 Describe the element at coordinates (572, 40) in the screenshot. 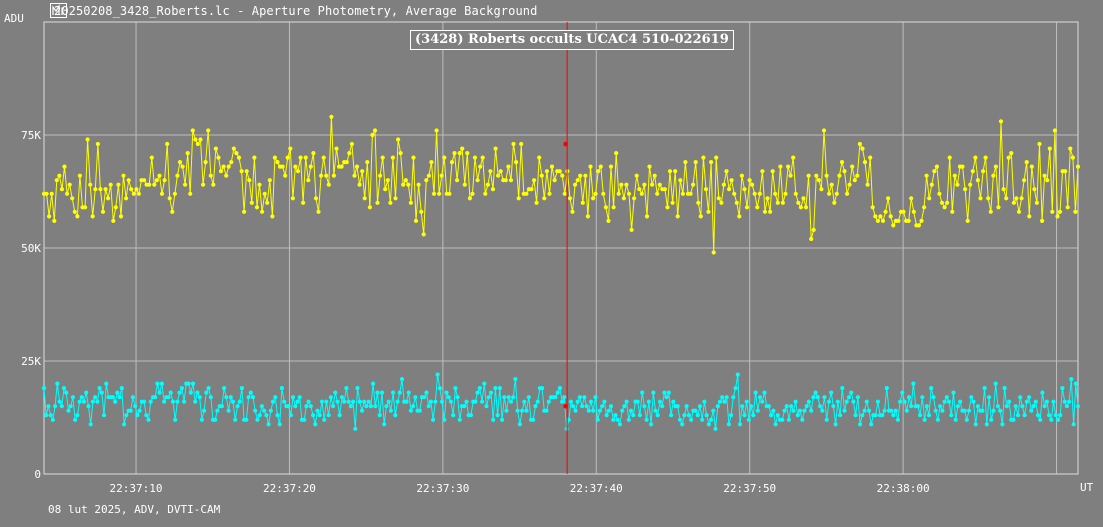

I see `chart-title: (3428) Roberts occults UCAC4 510-022619` at that location.